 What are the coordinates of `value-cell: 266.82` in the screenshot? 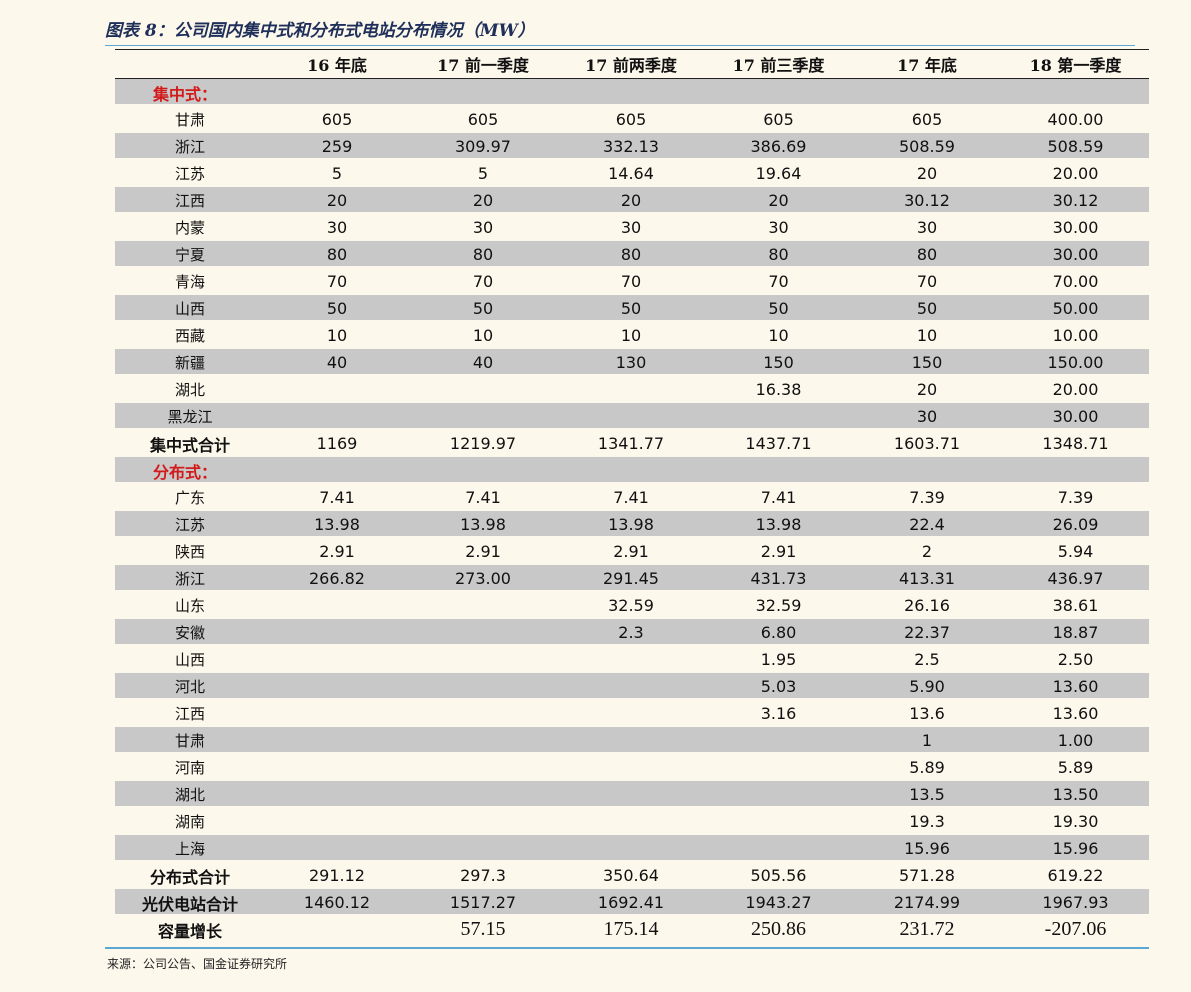 It's located at (337, 578).